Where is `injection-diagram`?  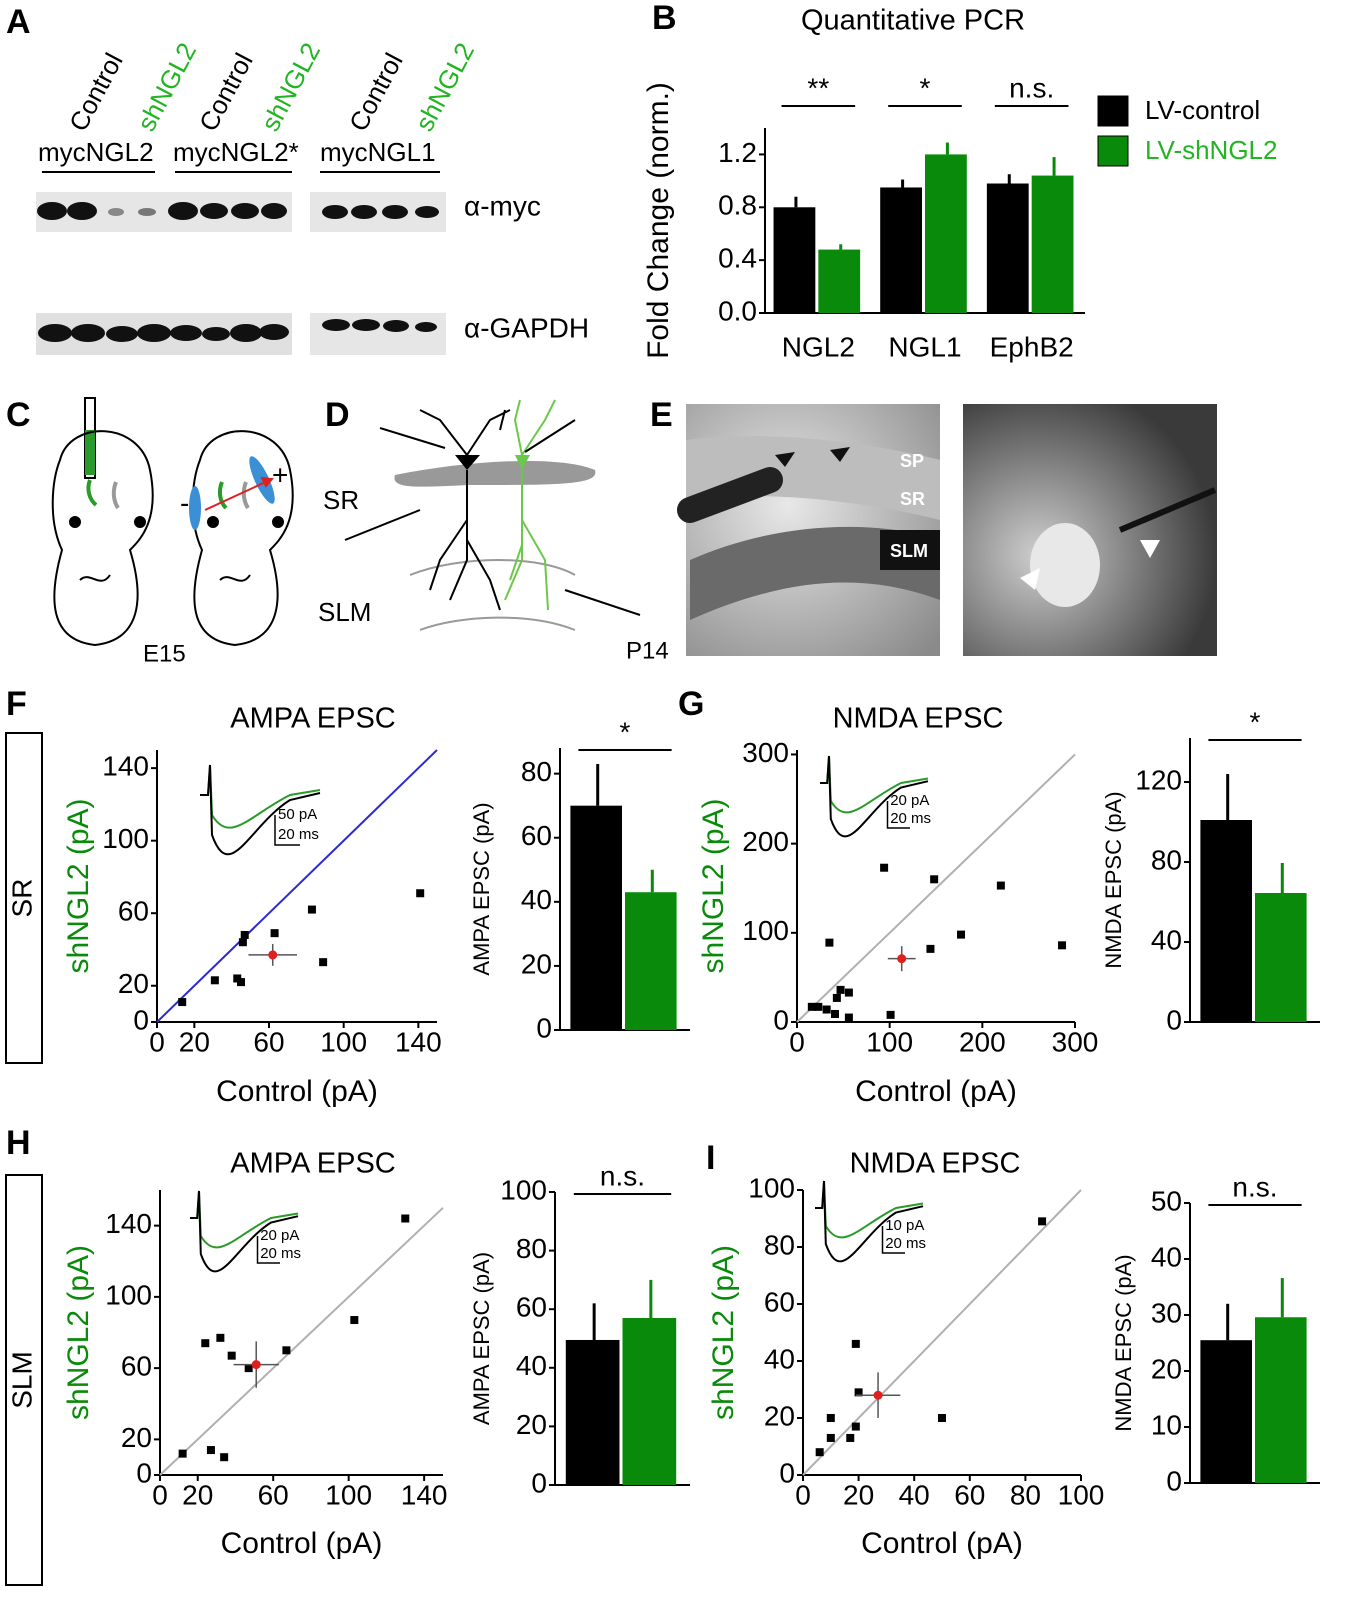
injection-diagram is located at coordinates (172, 522).